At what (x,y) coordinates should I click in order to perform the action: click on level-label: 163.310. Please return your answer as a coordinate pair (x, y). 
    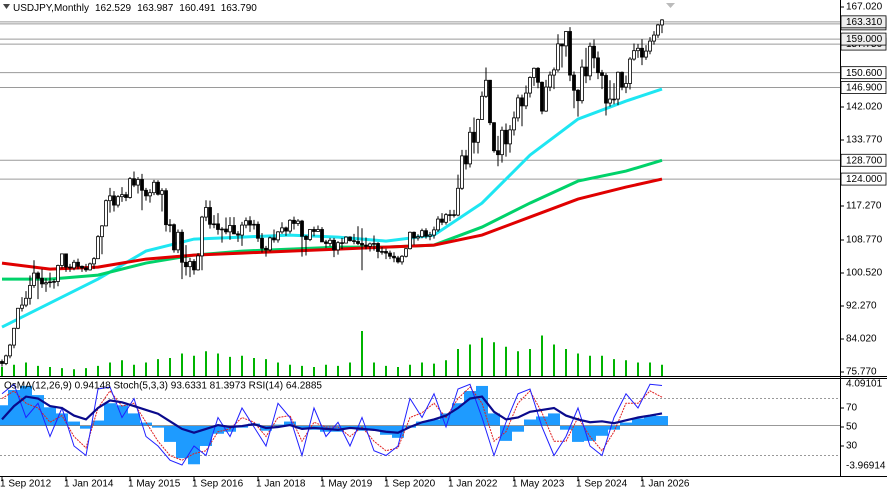
    Looking at the image, I should click on (864, 22).